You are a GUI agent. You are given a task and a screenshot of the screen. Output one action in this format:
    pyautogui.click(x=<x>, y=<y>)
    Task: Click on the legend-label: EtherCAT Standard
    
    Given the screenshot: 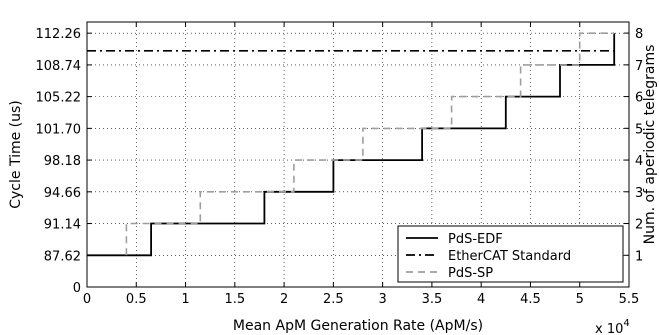 What is the action you would take?
    pyautogui.click(x=509, y=256)
    